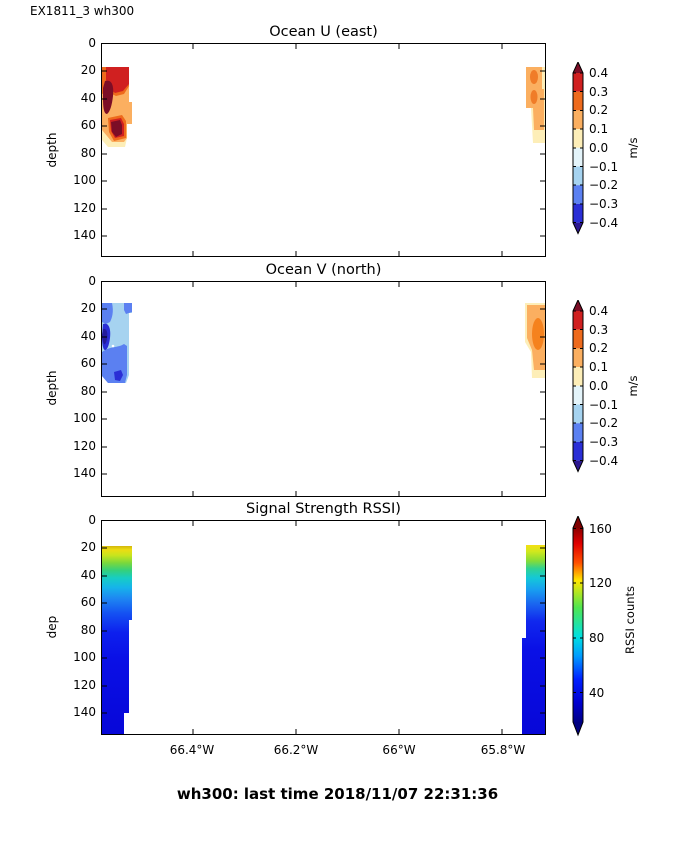 This screenshot has height=855, width=675. I want to click on panel1-ylabel: depth, so click(52, 150).